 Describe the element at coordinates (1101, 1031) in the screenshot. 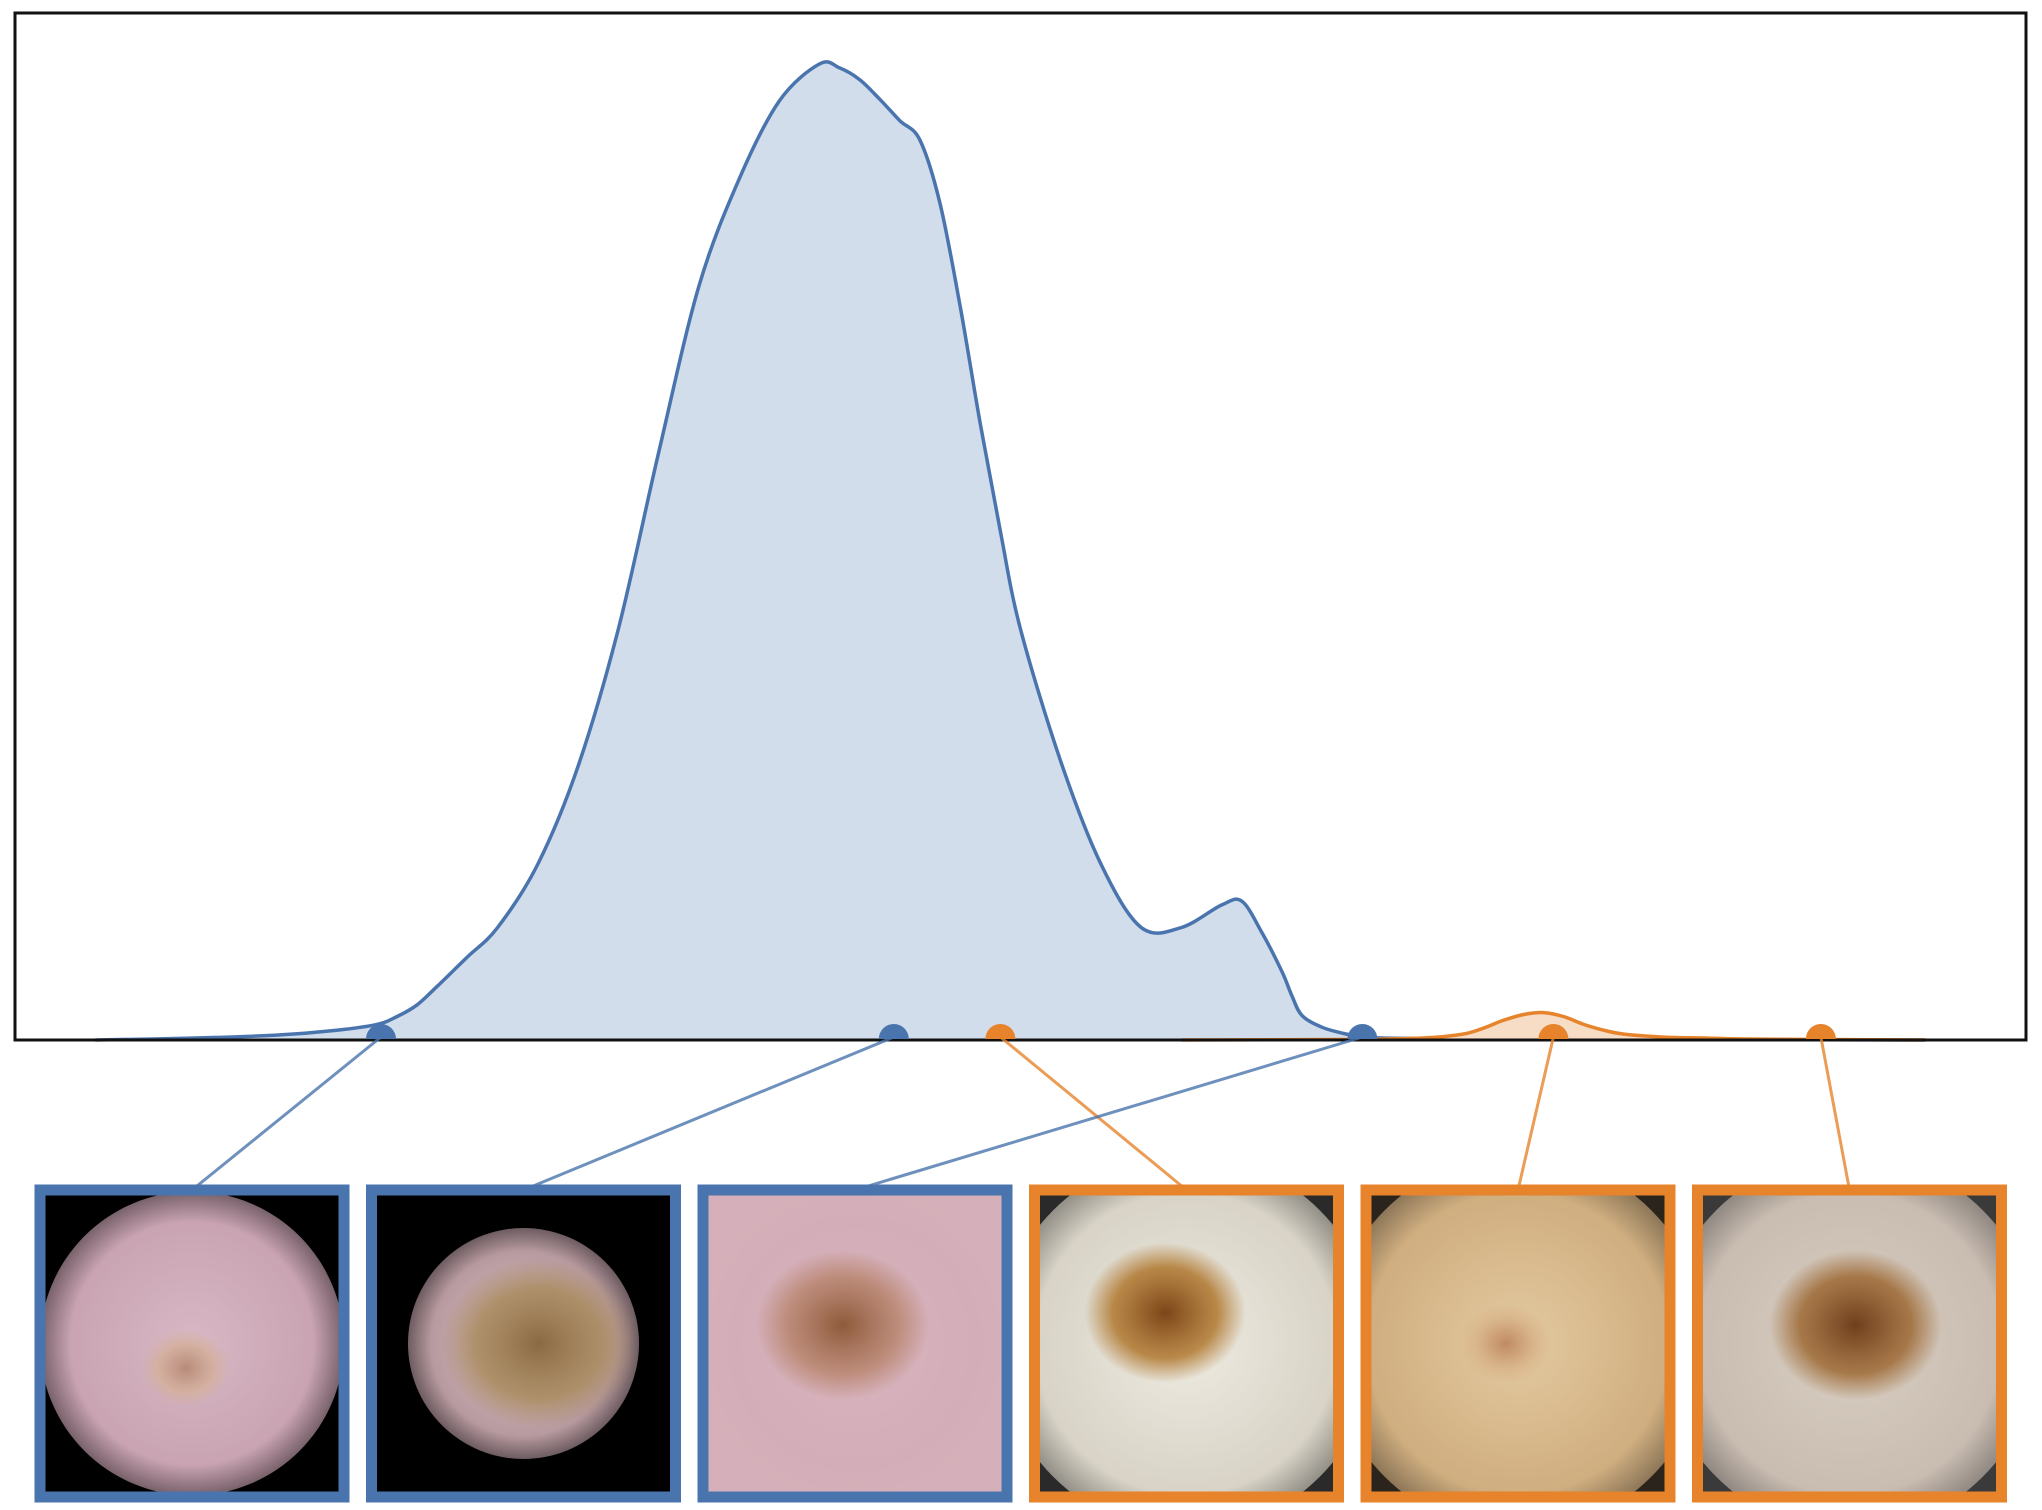

I see `sample-markers` at that location.